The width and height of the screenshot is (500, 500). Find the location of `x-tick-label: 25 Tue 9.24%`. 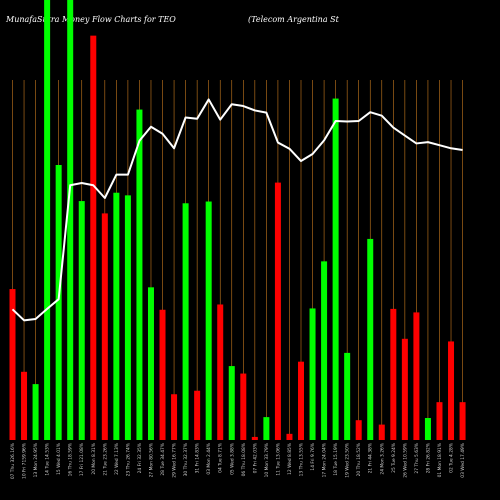

x-tick-label: 25 Tue 9.24% is located at coordinates (394, 458).